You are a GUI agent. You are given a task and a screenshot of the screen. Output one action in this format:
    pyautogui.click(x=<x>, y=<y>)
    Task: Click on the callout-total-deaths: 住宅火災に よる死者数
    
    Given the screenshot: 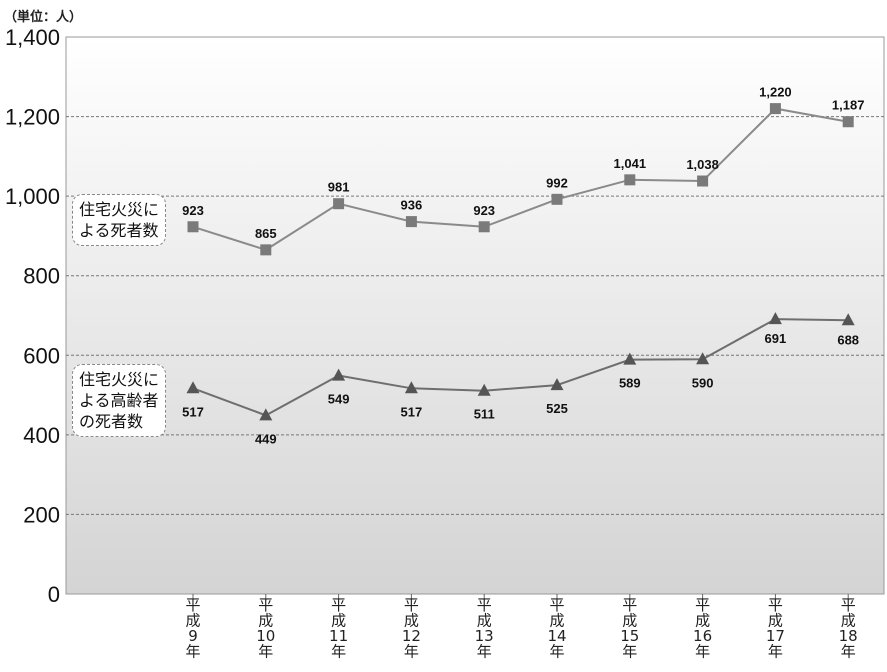 What is the action you would take?
    pyautogui.click(x=119, y=220)
    